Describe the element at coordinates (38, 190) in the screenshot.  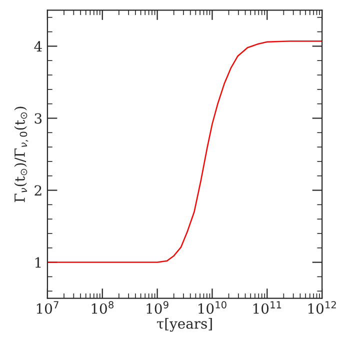
I see `y-tick-label: 2` at that location.